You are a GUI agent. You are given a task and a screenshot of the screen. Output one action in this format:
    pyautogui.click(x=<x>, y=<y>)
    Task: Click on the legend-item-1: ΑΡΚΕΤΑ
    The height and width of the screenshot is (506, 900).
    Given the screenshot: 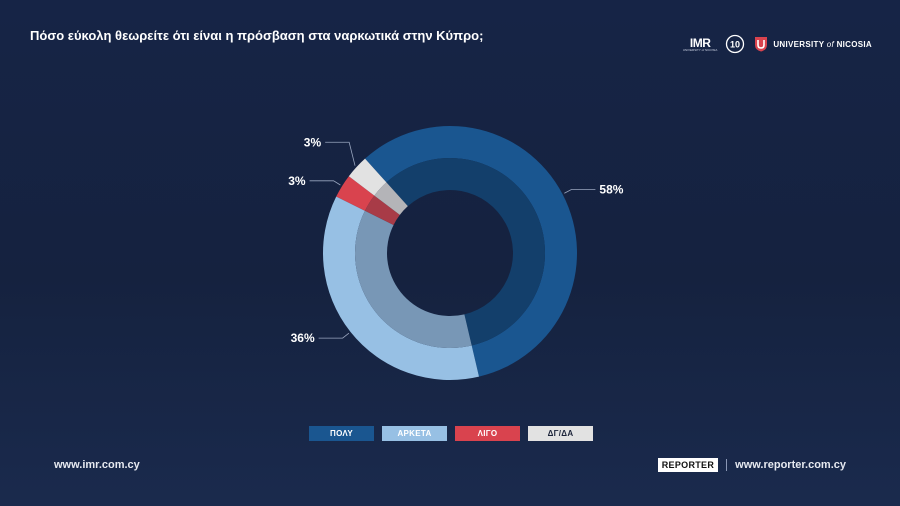 What is the action you would take?
    pyautogui.click(x=414, y=433)
    